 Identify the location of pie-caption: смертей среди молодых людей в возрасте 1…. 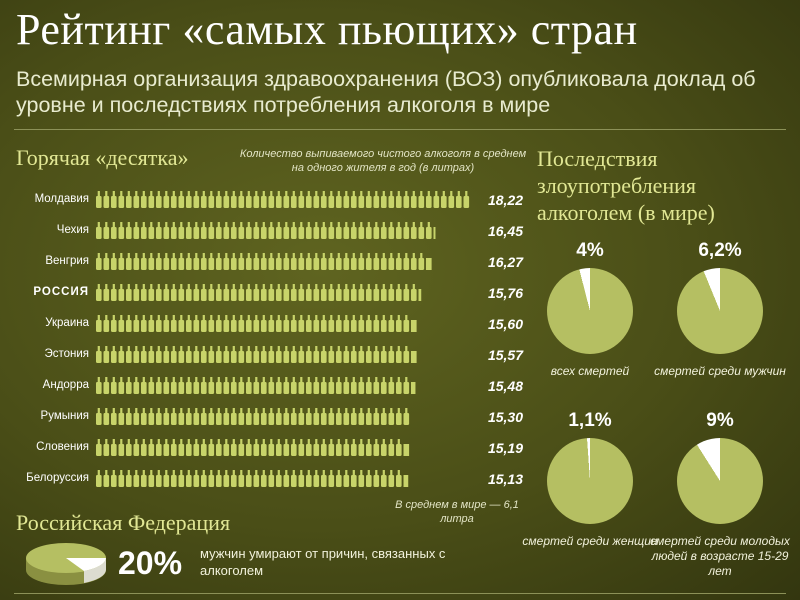
(720, 556).